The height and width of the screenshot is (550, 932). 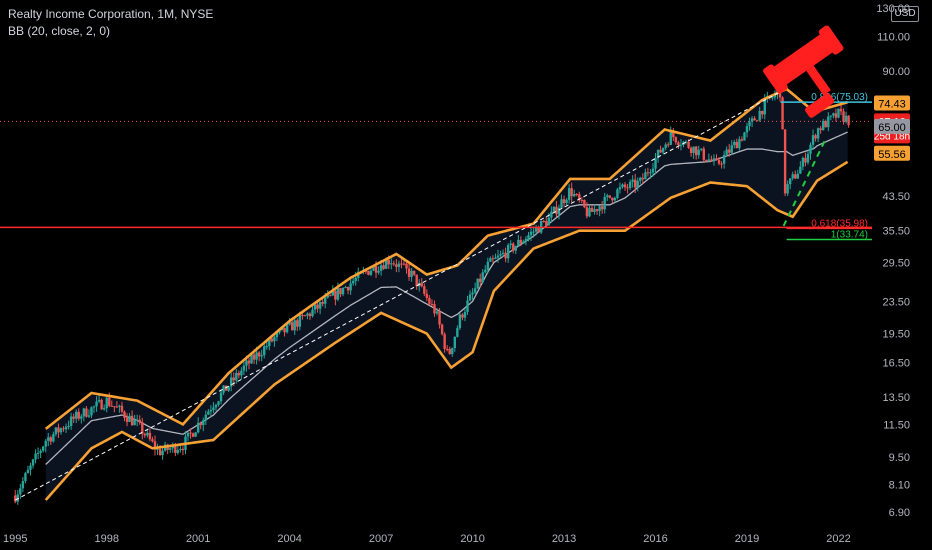 I want to click on x-tick-label: 2010, so click(x=472, y=539).